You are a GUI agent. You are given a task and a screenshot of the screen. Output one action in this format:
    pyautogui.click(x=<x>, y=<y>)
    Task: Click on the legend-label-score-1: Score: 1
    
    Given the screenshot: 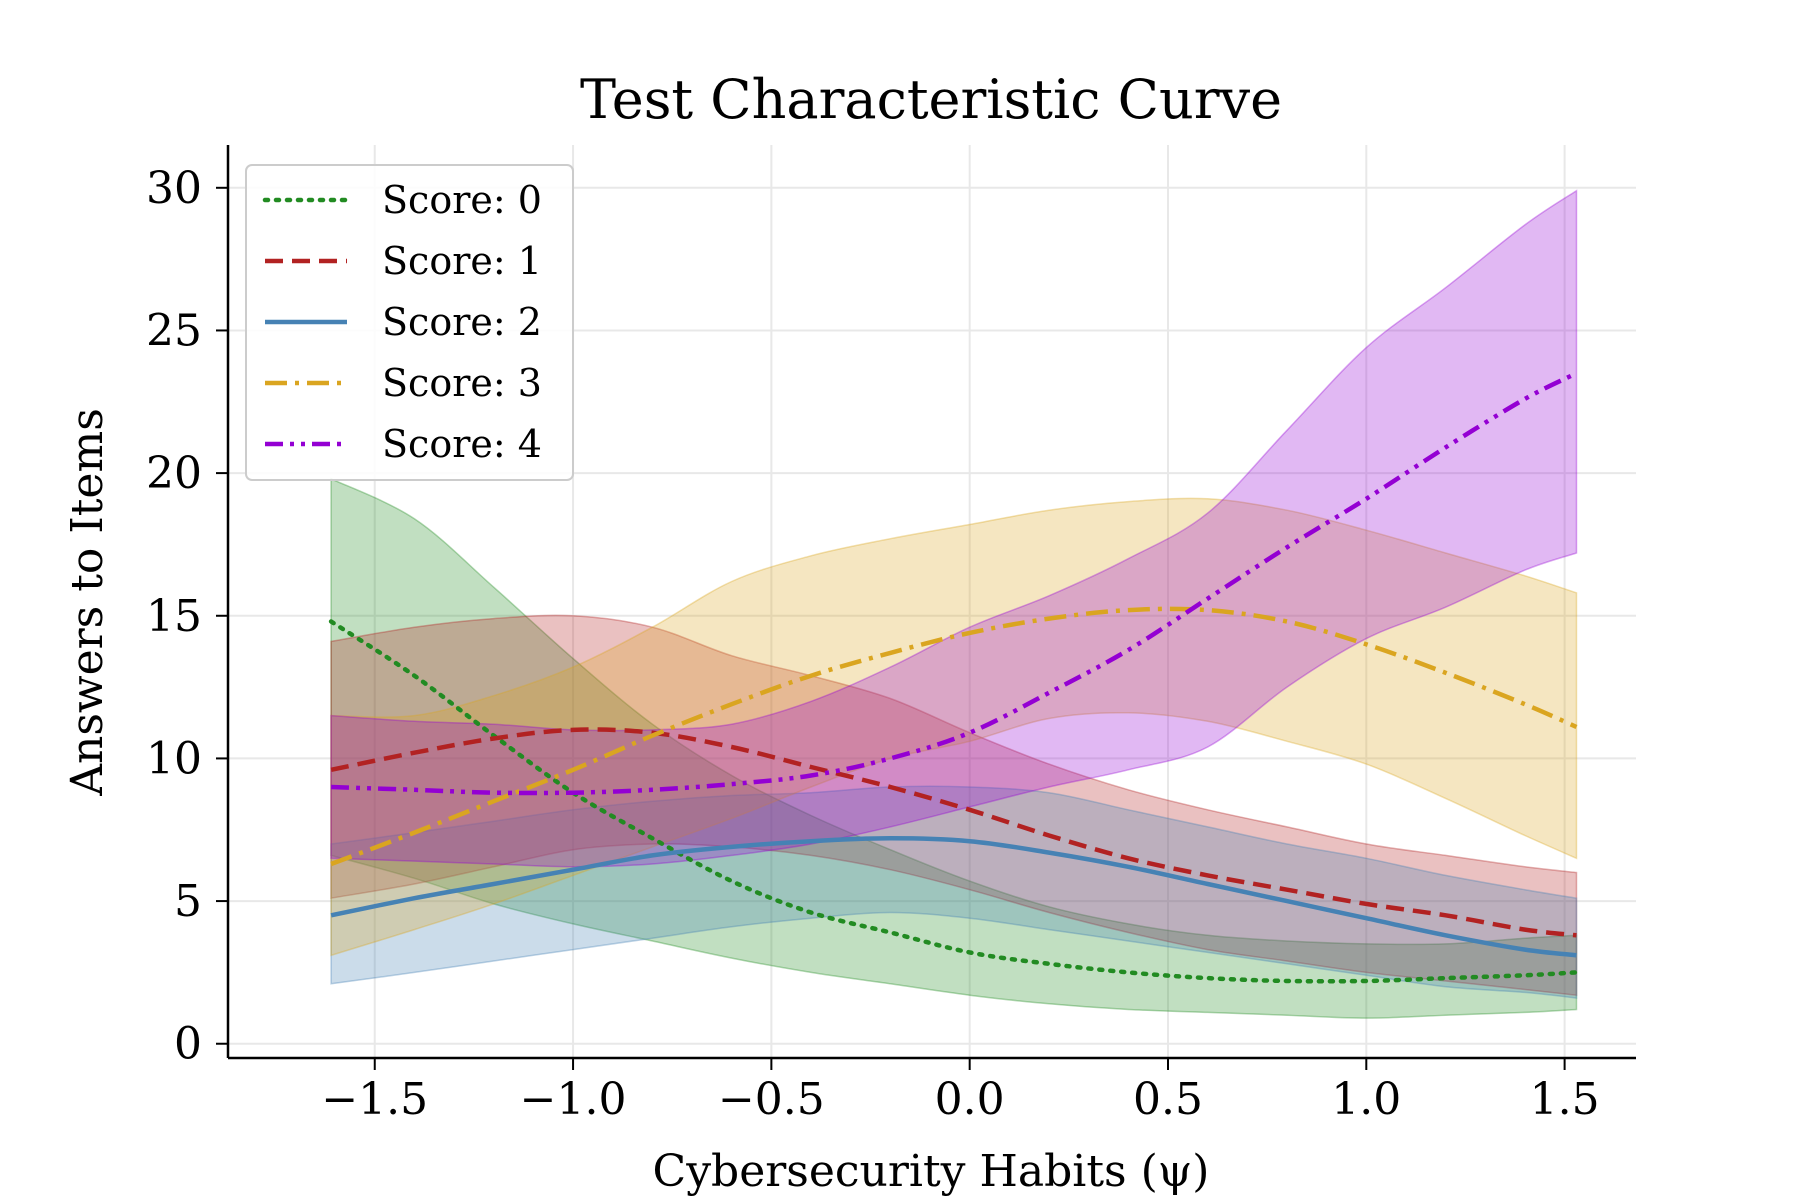 What is the action you would take?
    pyautogui.click(x=462, y=261)
    